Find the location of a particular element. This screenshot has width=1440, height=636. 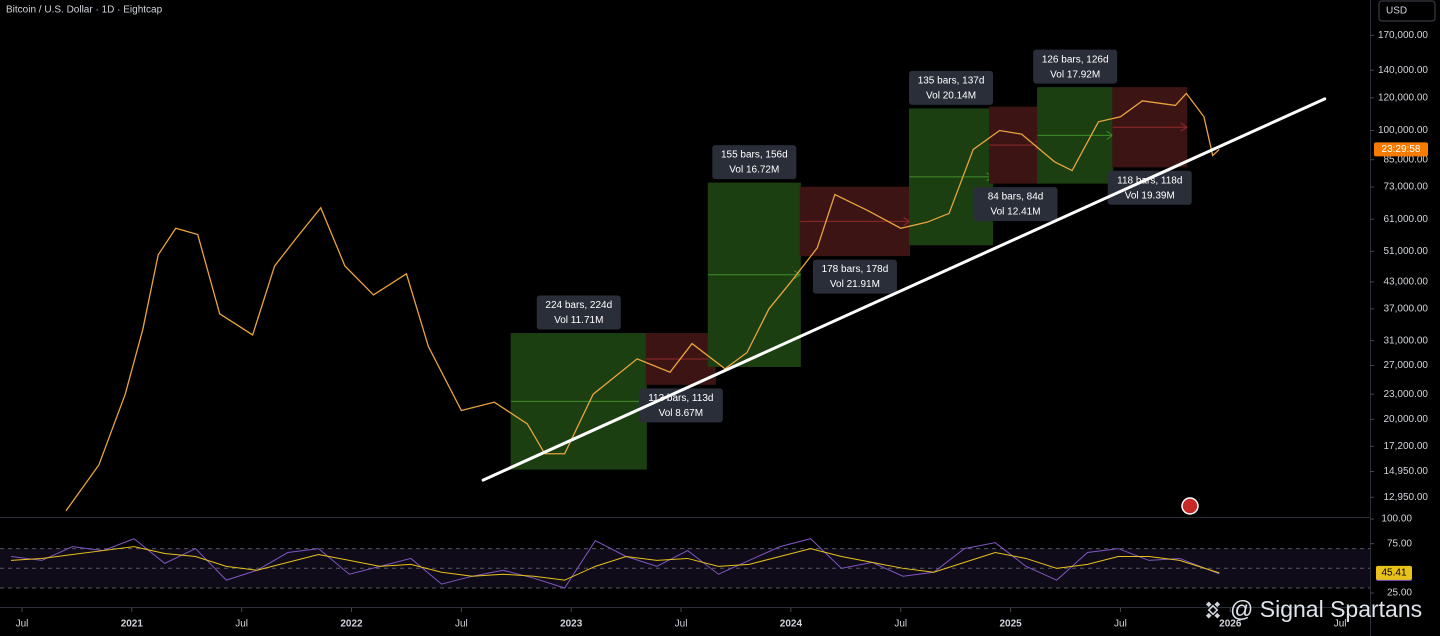

measure-label: 84 bars, 84d is located at coordinates (1016, 197).